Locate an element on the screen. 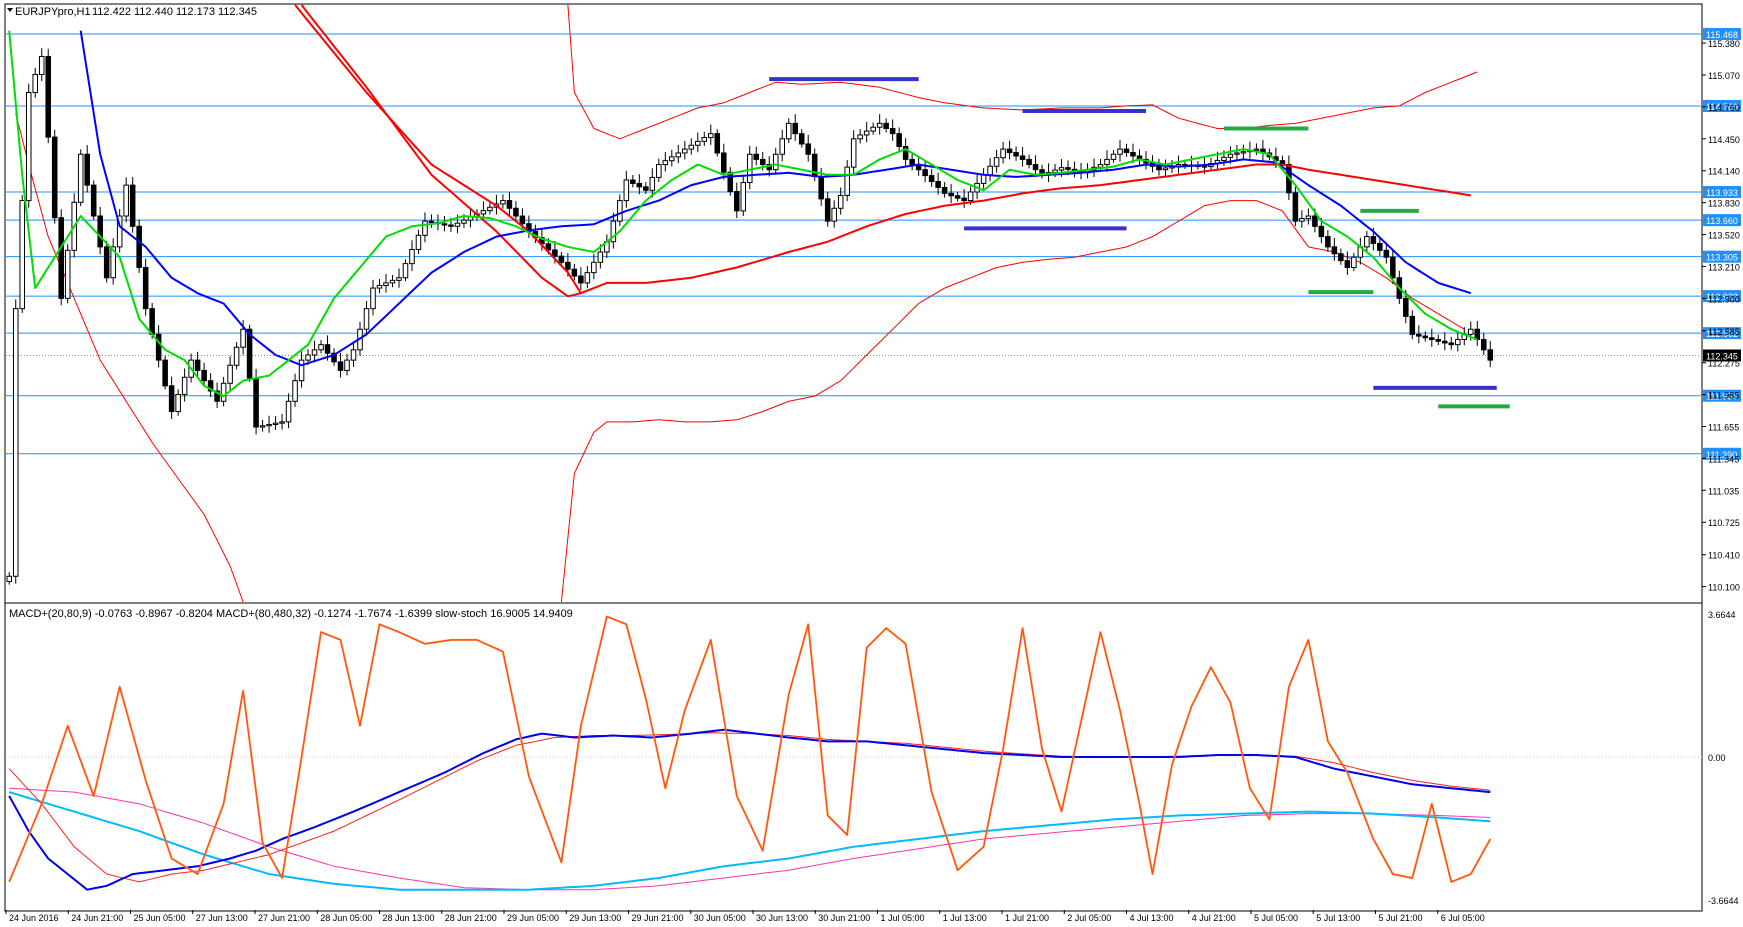 This screenshot has width=1743, height=927. price-axis-tick-label: 110.410 is located at coordinates (1724, 556).